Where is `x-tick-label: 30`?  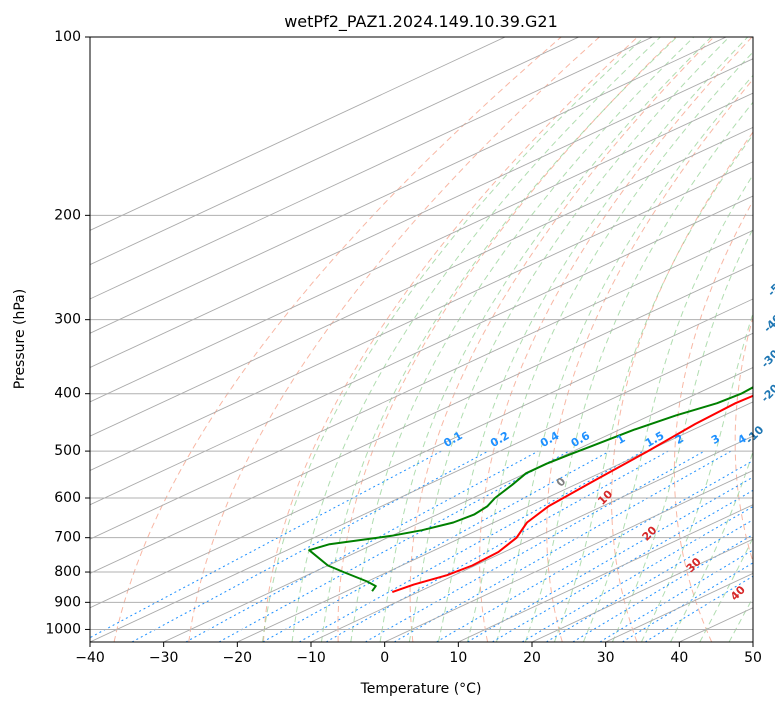 x-tick-label: 30 is located at coordinates (606, 658).